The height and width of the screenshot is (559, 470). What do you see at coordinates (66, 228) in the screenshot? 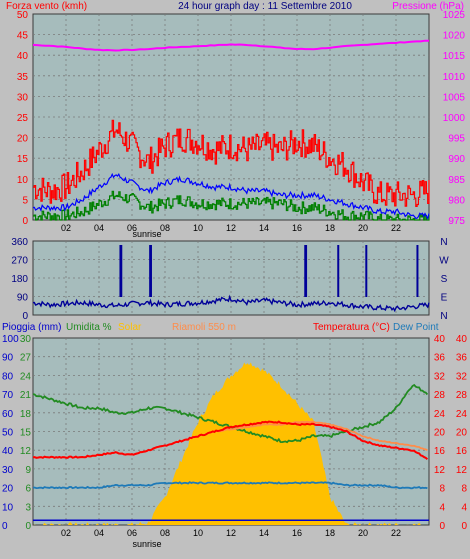
I see `hour-tick-label: 02` at bounding box center [66, 228].